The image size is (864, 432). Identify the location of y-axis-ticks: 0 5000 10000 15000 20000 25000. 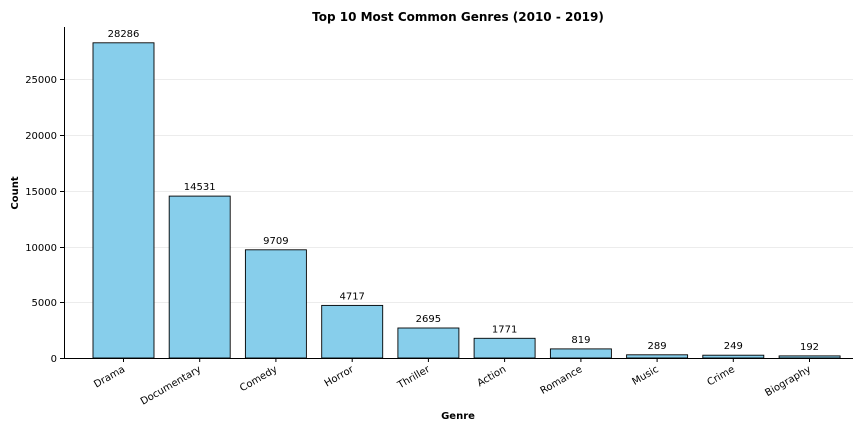
(44, 220).